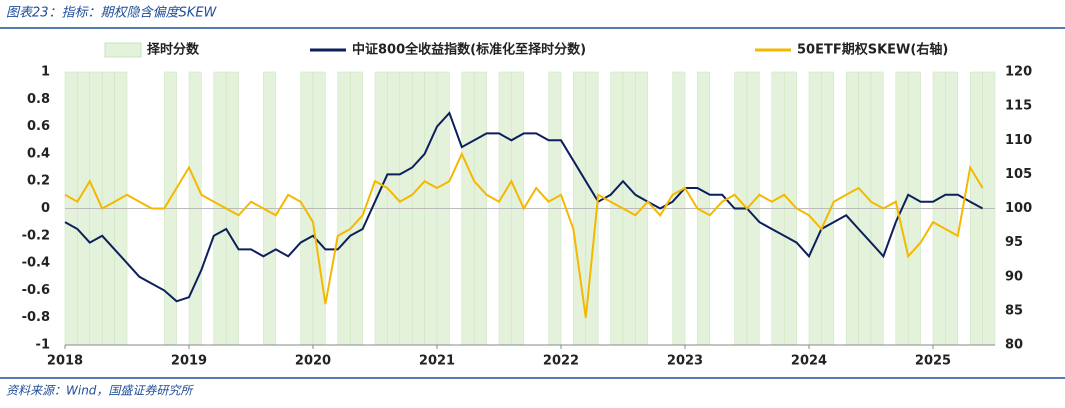  What do you see at coordinates (38, 99) in the screenshot?
I see `y-tick-label: 0.8` at bounding box center [38, 99].